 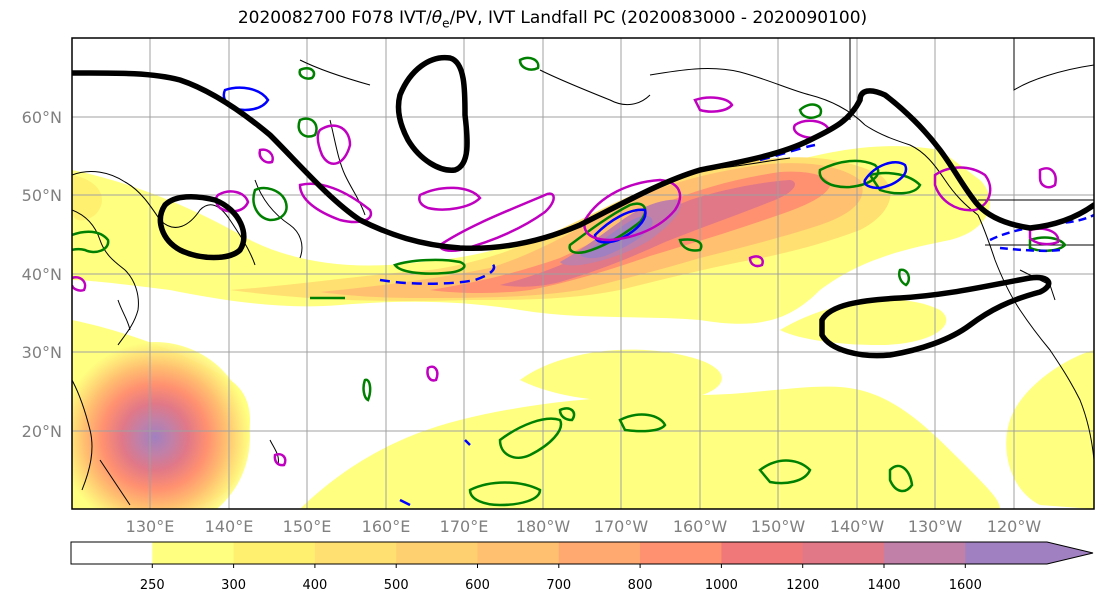 I want to click on lon-label: 130°W, so click(x=935, y=526).